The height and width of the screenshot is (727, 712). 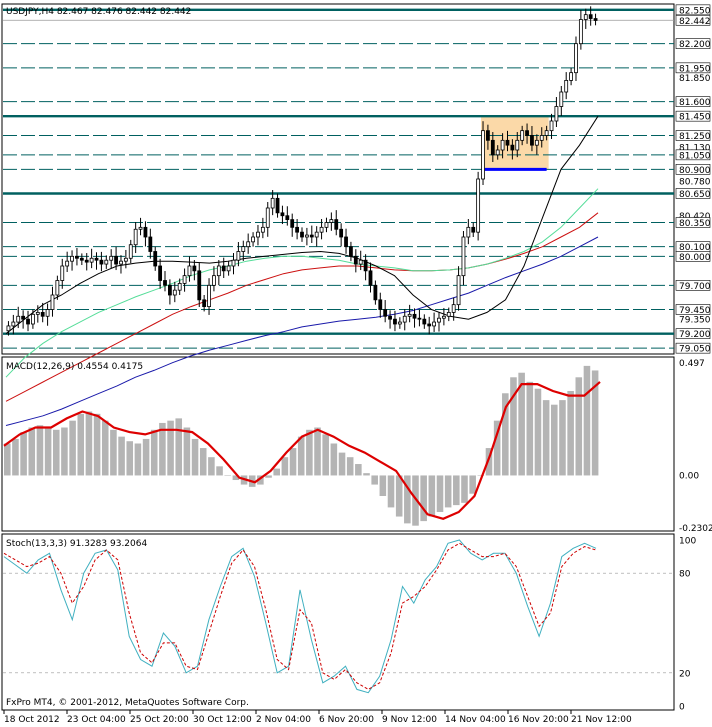 I want to click on price-axis-label: 81.130, so click(x=695, y=149).